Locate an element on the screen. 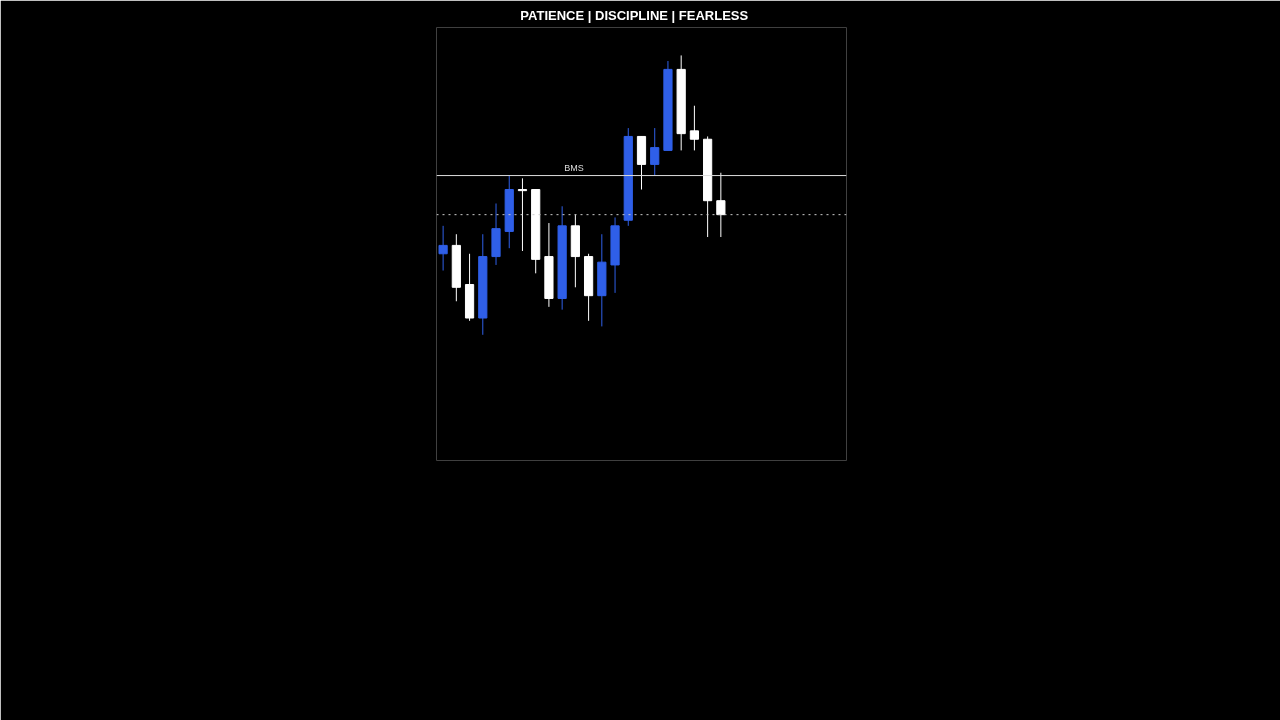 Image resolution: width=1280 pixels, height=720 pixels. chart-subtitle: PATIENCE | DISCIPLINE | FEARLESS is located at coordinates (634, 15).